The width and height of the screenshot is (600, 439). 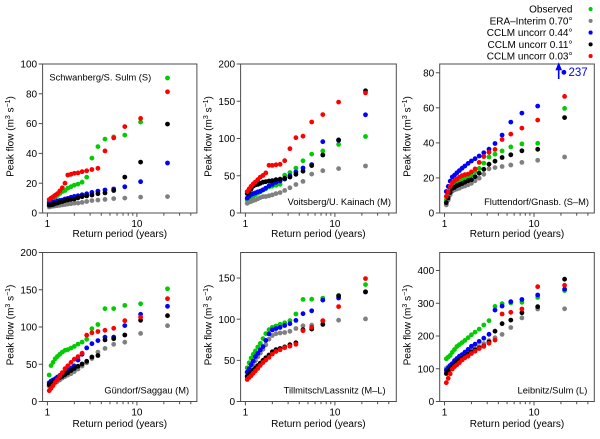 What do you see at coordinates (530, 57) in the screenshot?
I see `svg-text: CCLM uncorr 0.03°` at bounding box center [530, 57].